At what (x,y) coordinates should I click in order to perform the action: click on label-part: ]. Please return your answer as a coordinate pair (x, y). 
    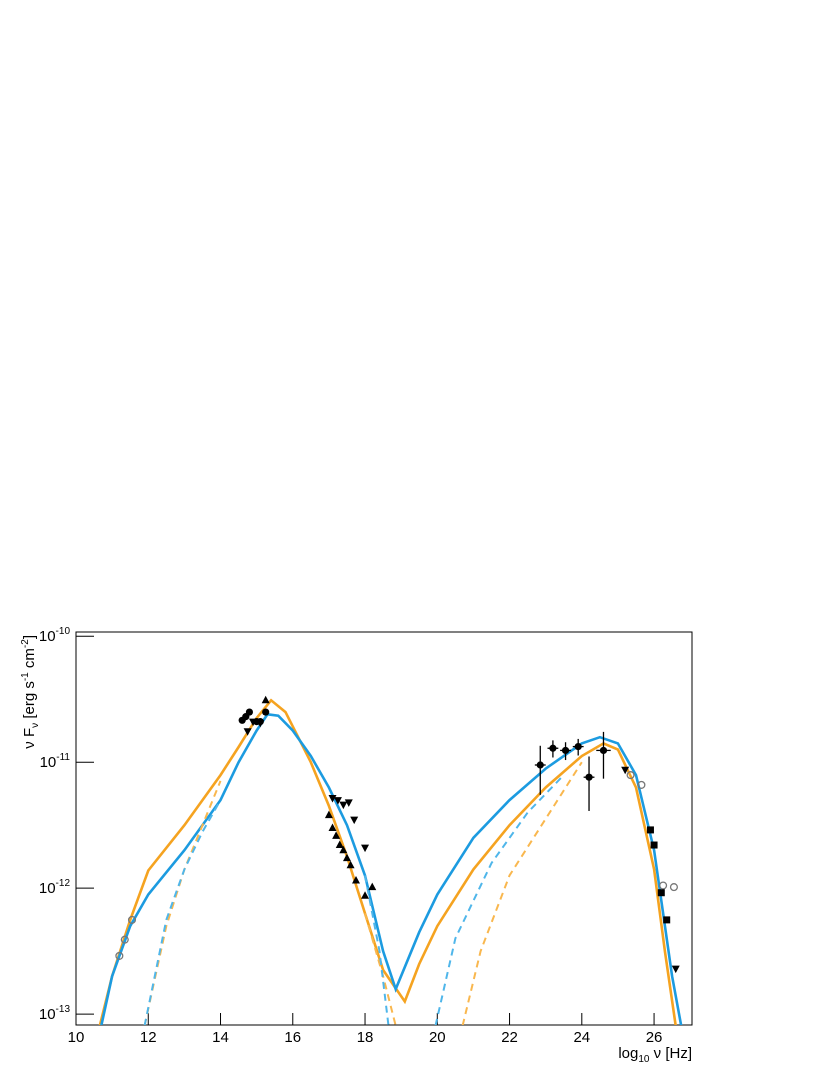
    Looking at the image, I should click on (29, 637).